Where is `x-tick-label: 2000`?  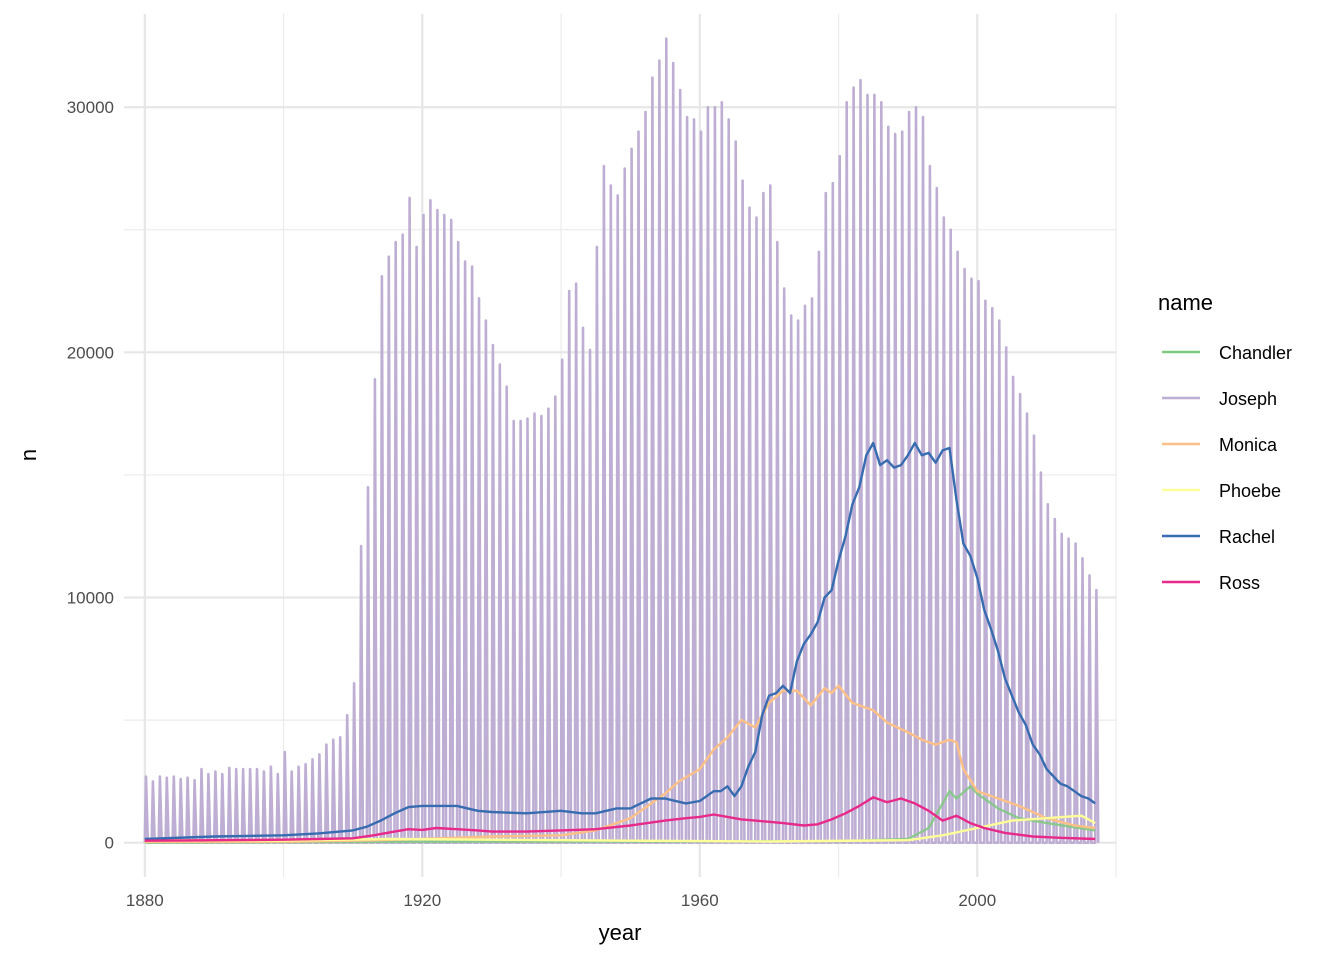 x-tick-label: 2000 is located at coordinates (977, 900).